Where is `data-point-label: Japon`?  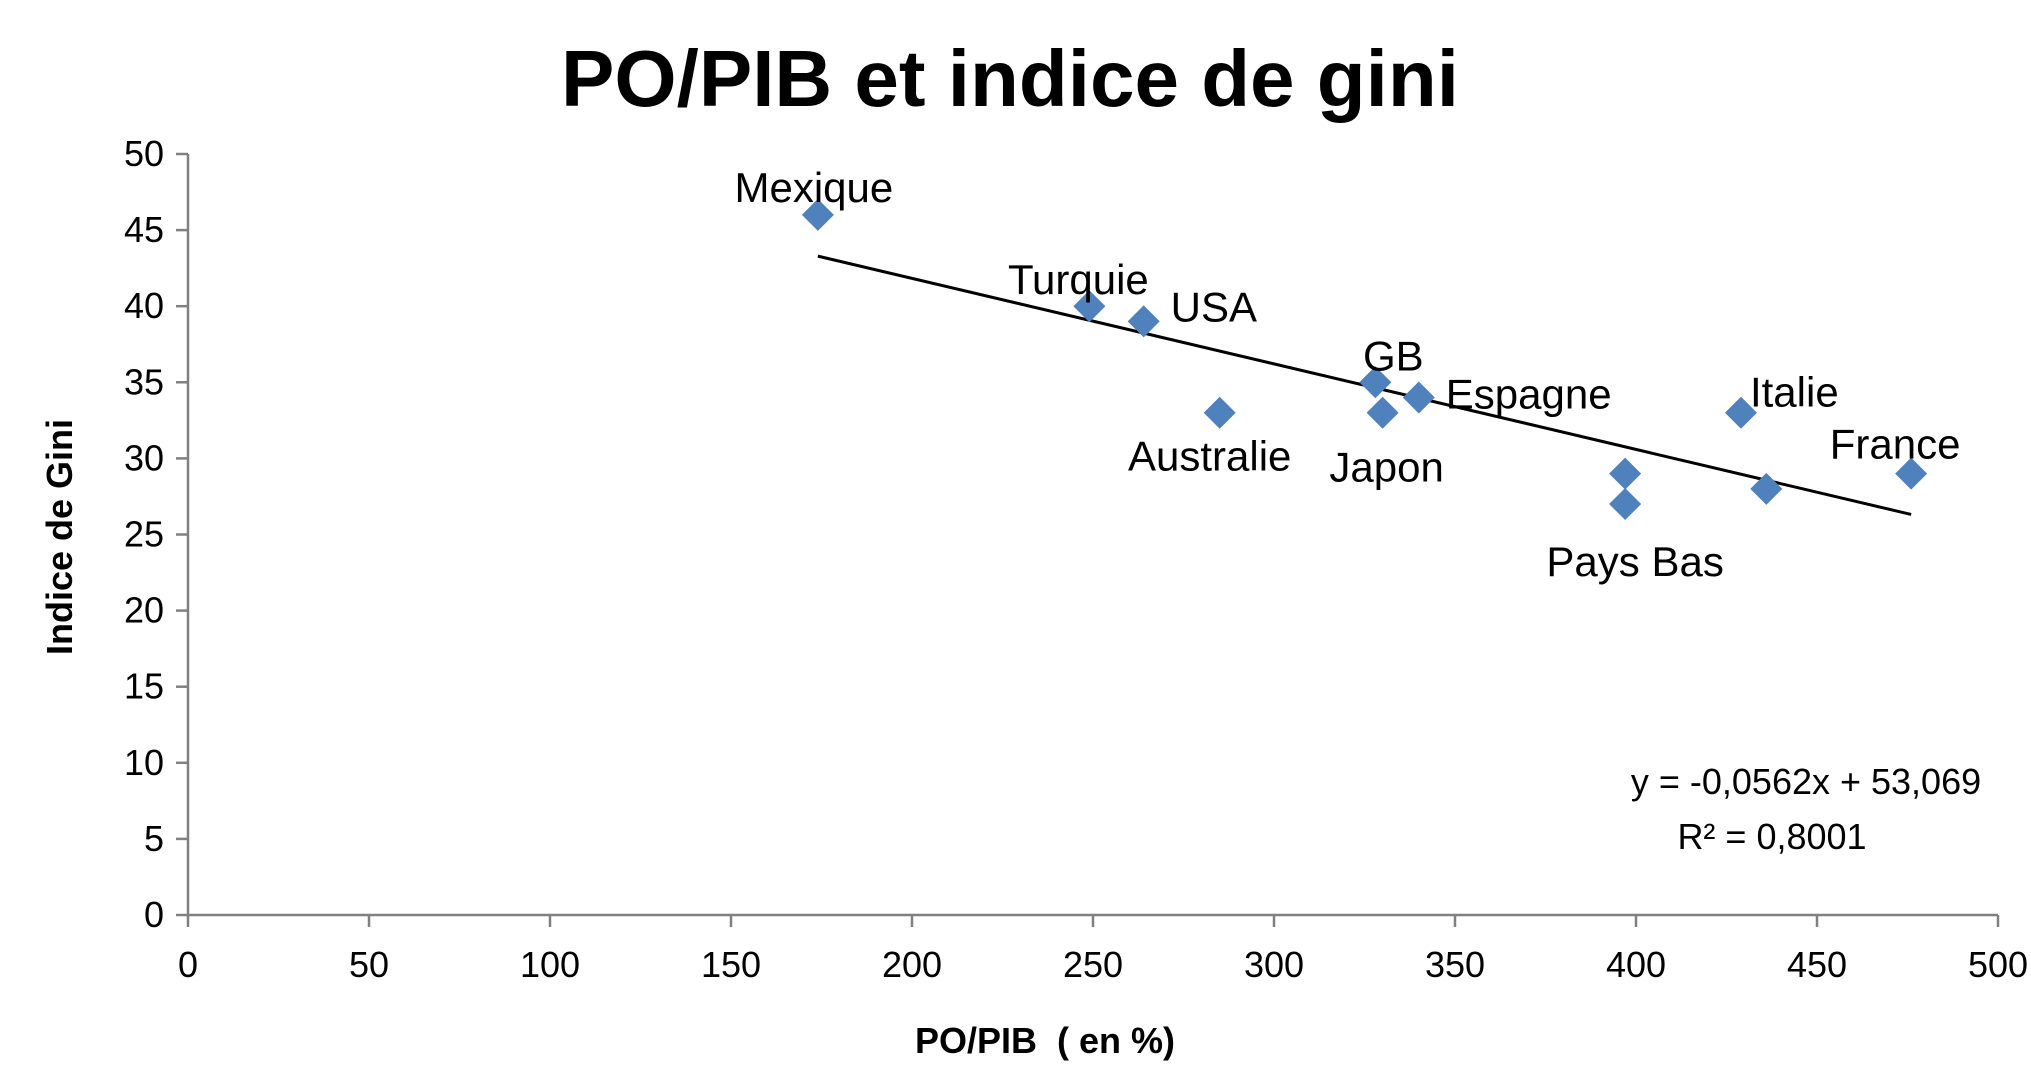
data-point-label: Japon is located at coordinates (1386, 467).